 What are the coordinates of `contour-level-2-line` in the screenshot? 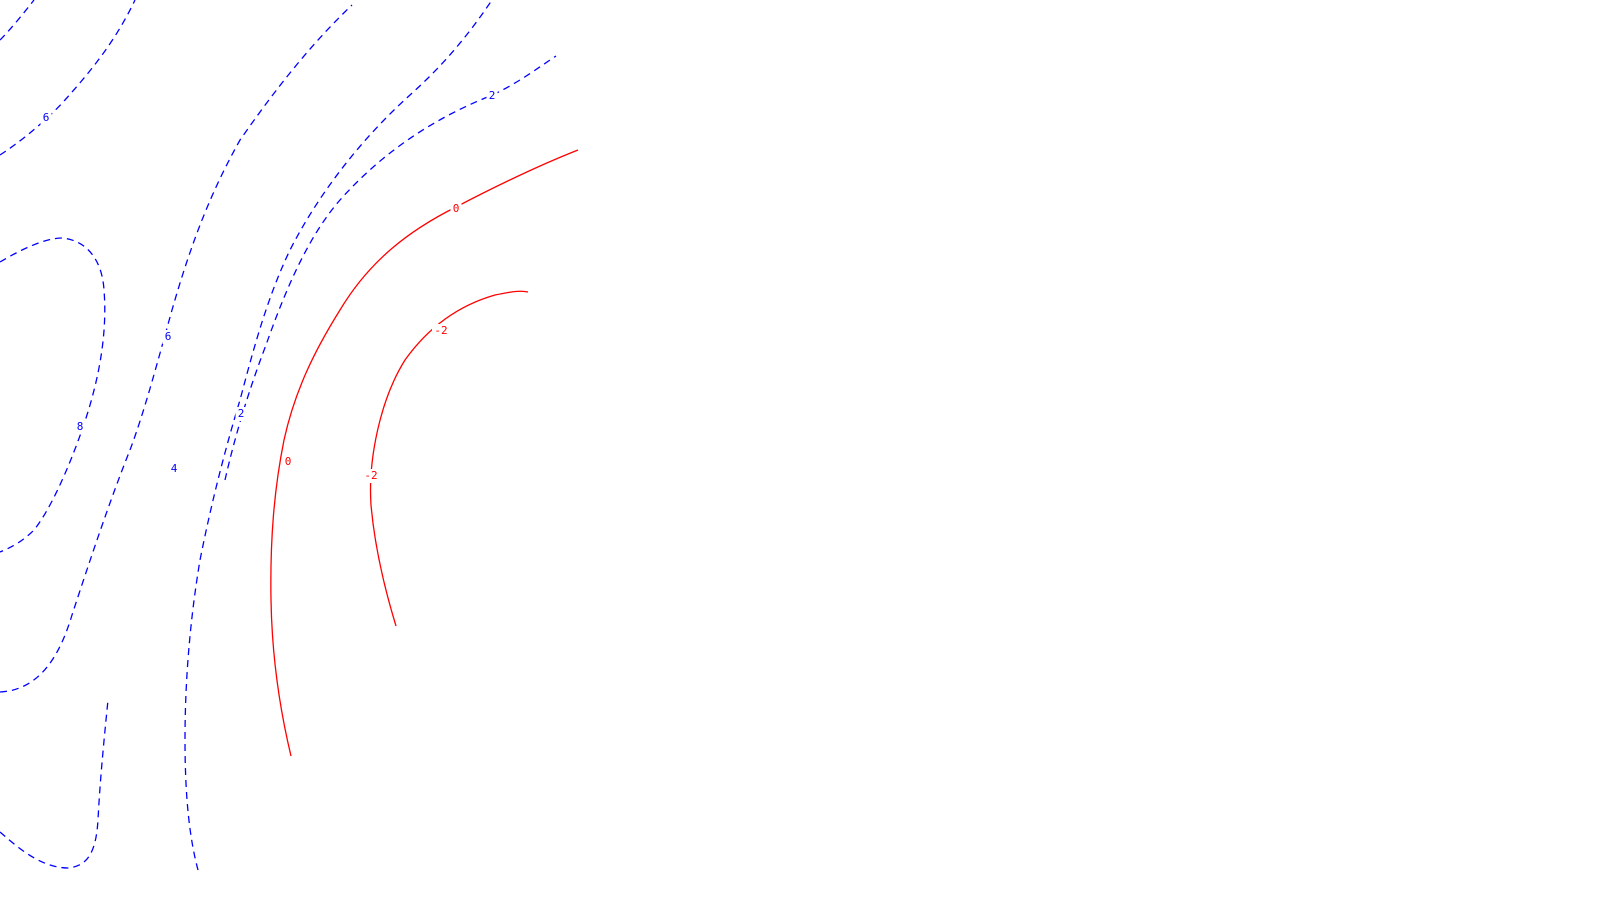 It's located at (390, 268).